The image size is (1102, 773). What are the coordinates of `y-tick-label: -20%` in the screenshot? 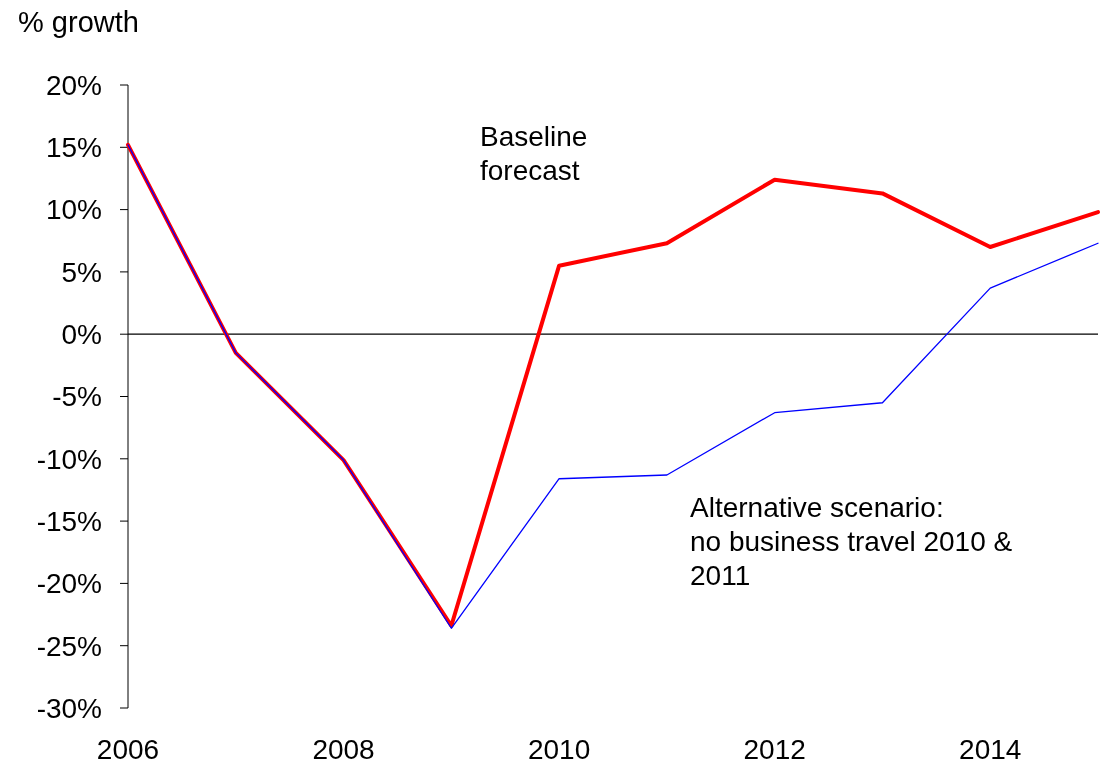 It's located at (69, 584).